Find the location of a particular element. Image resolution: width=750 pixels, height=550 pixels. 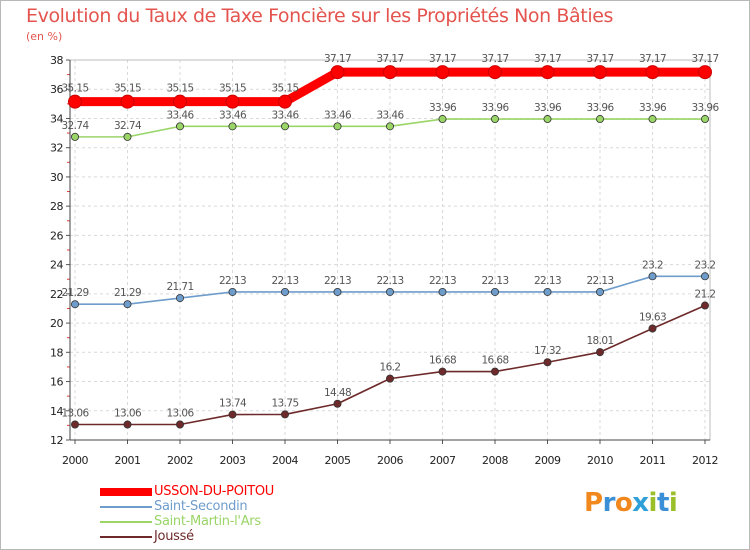

x-tick-label: 2001 is located at coordinates (128, 460).